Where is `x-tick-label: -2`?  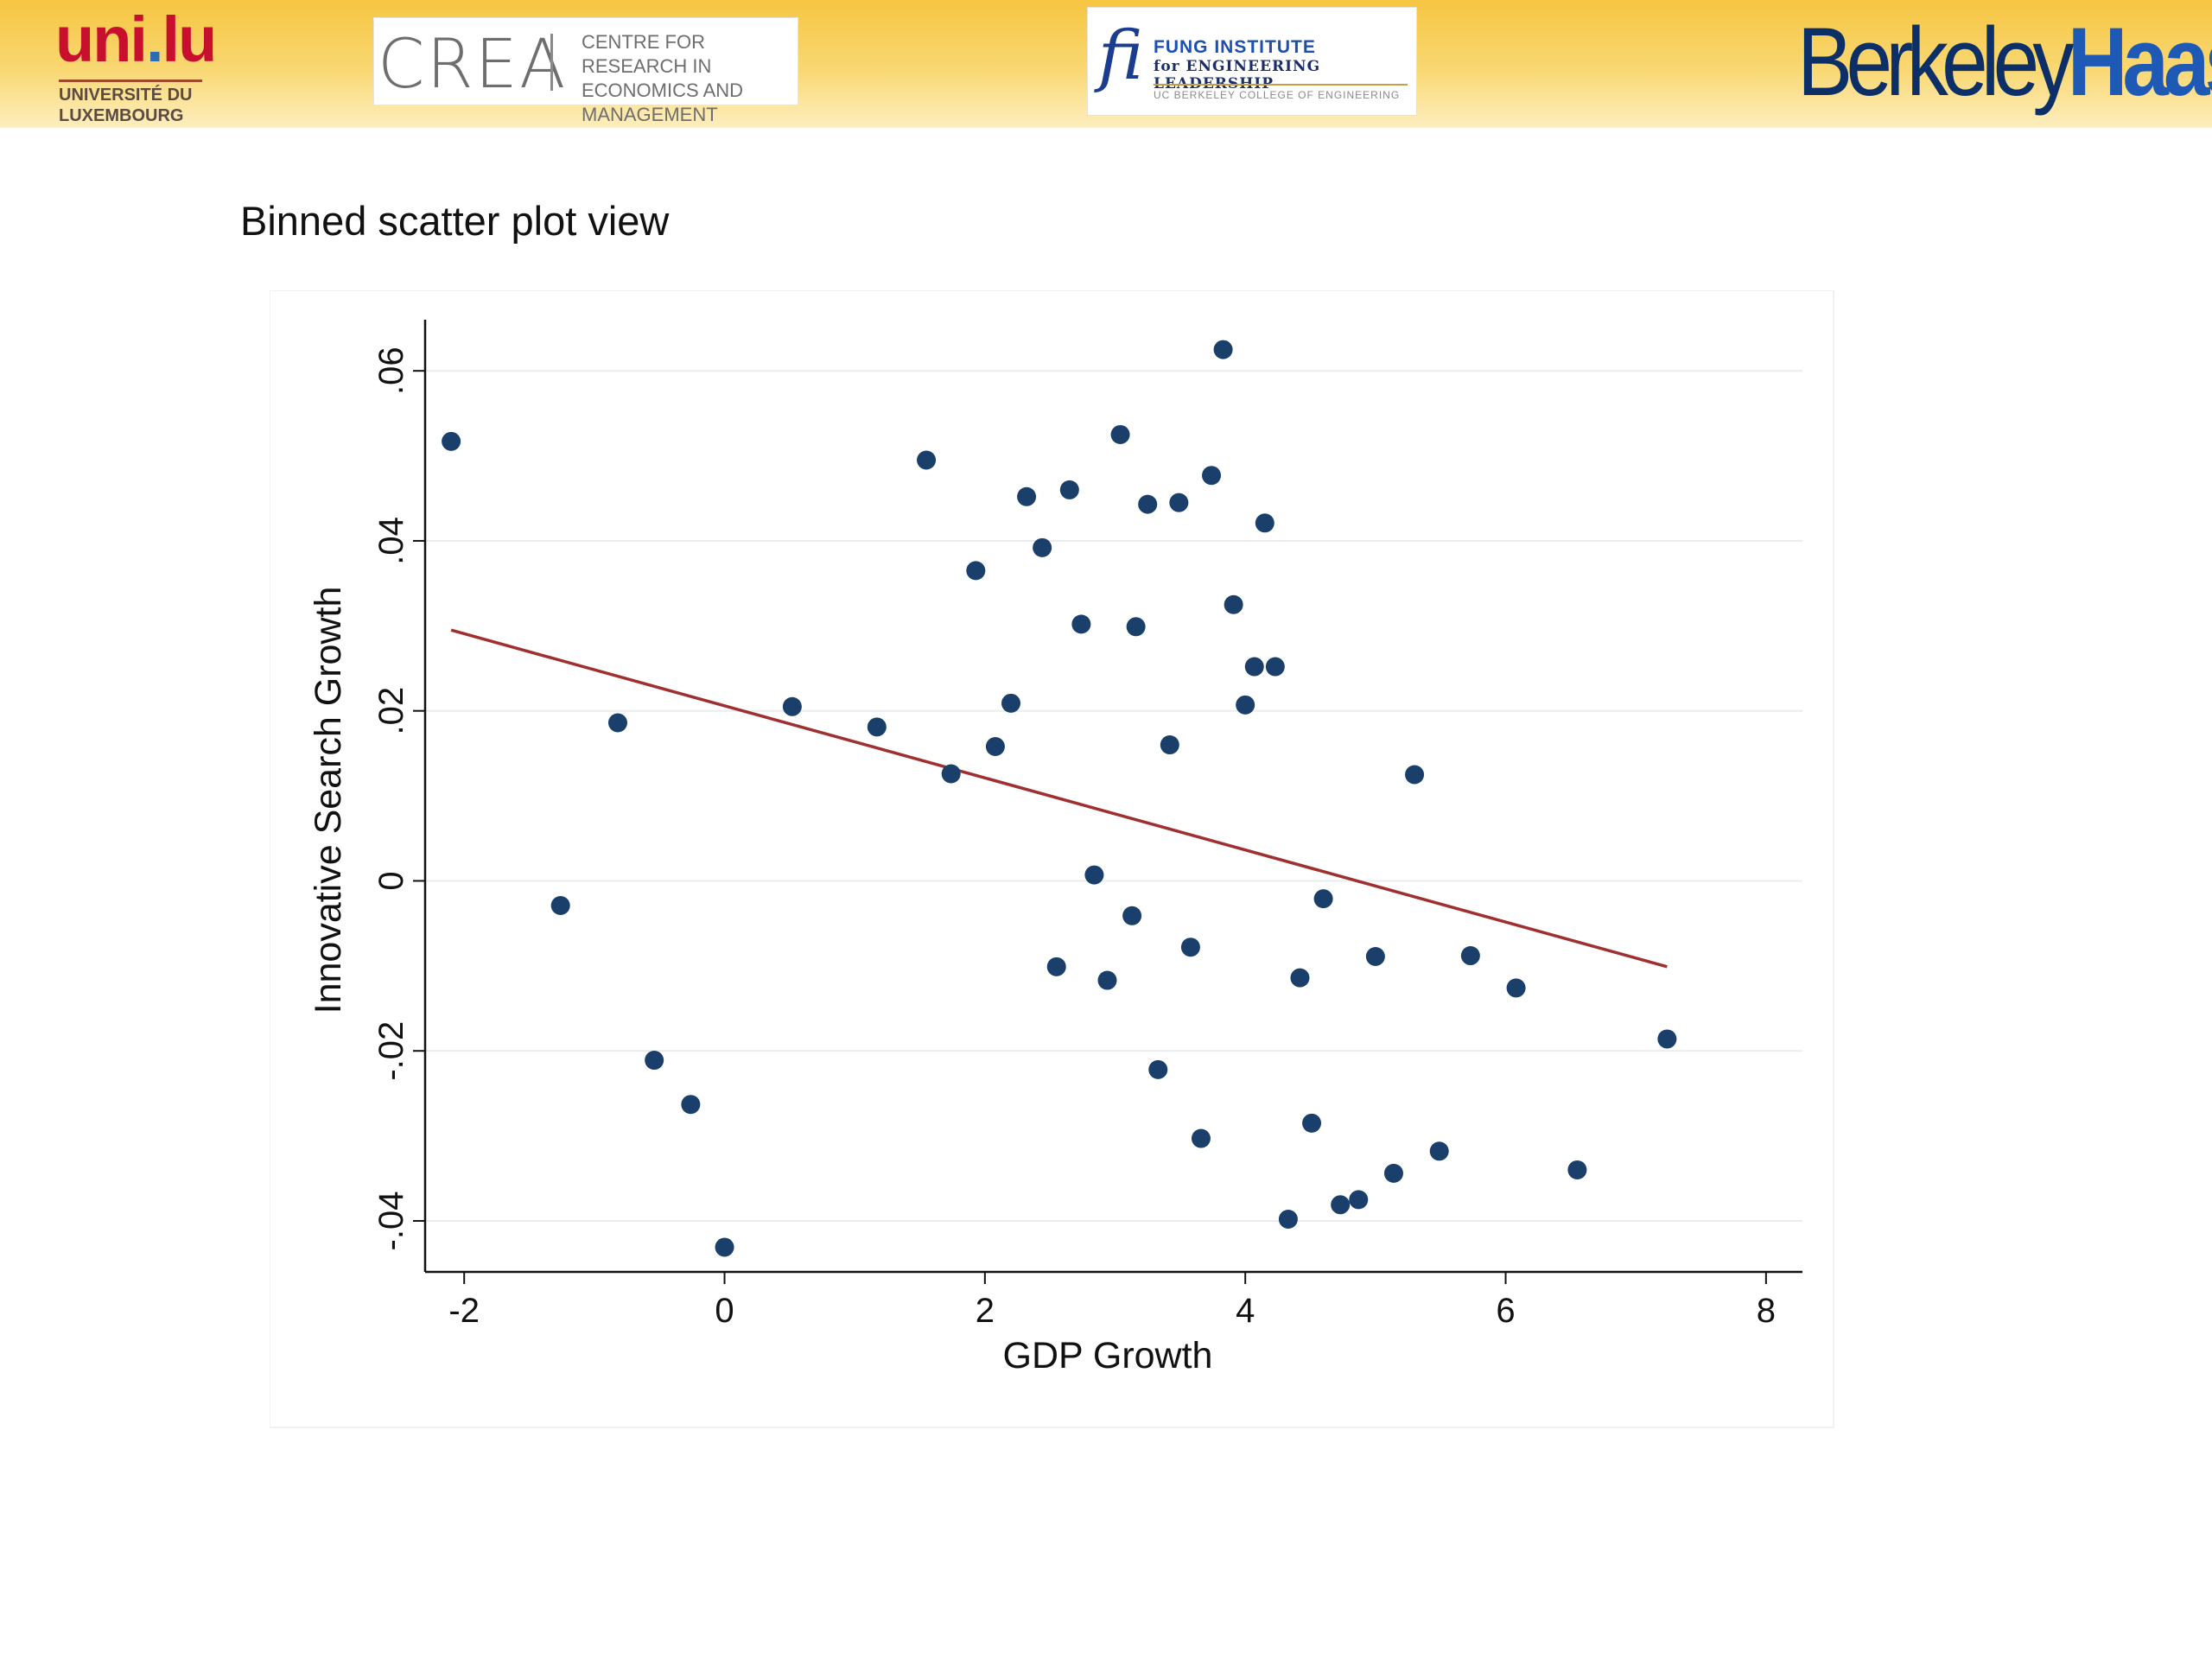 x-tick-label: -2 is located at coordinates (464, 1311).